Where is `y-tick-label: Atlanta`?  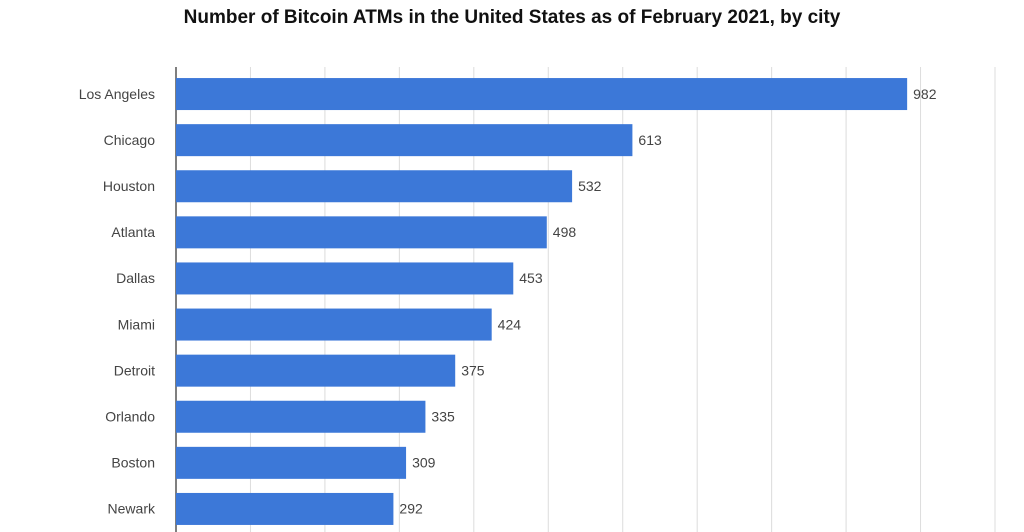 y-tick-label: Atlanta is located at coordinates (133, 232).